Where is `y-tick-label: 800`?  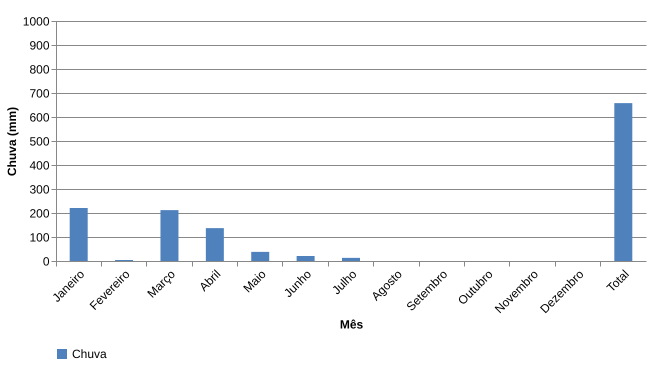 y-tick-label: 800 is located at coordinates (39, 69).